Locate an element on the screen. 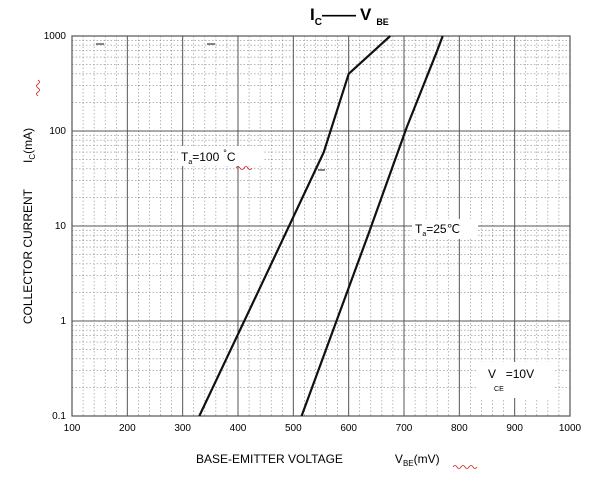  x-tick-label: 800 is located at coordinates (459, 428).